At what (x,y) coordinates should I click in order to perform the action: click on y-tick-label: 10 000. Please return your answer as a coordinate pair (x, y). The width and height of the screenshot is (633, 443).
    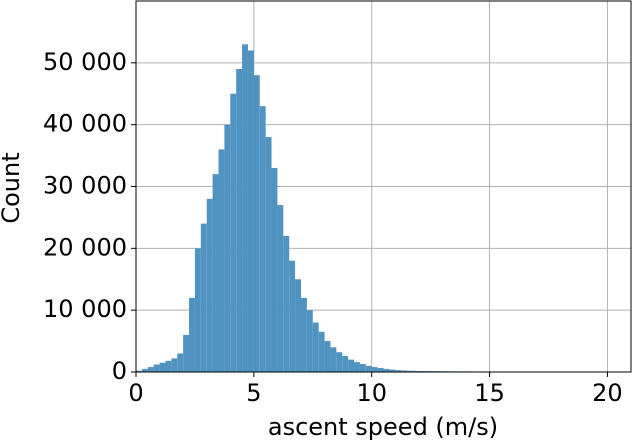
    Looking at the image, I should click on (85, 309).